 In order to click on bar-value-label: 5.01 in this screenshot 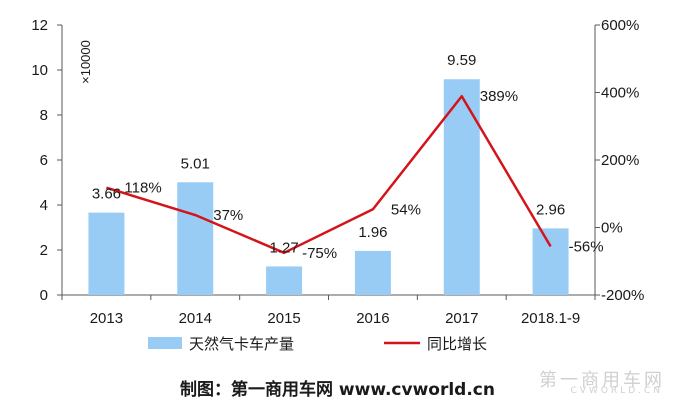, I will do `click(195, 163)`.